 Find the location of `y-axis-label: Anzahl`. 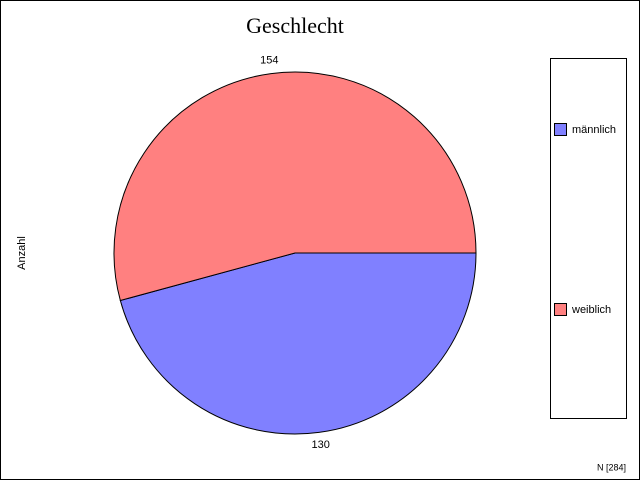

y-axis-label: Anzahl is located at coordinates (22, 253).